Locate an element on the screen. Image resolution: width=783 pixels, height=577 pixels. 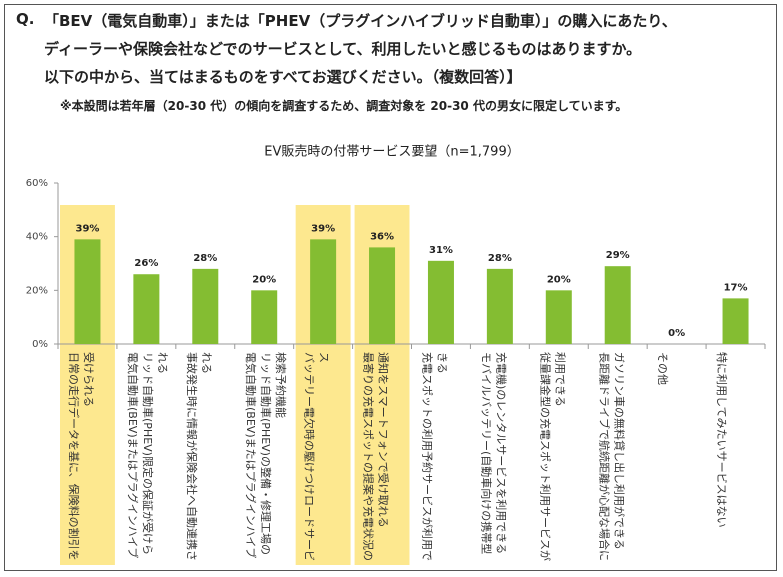
x-tick-label: その他 is located at coordinates (663, 368).